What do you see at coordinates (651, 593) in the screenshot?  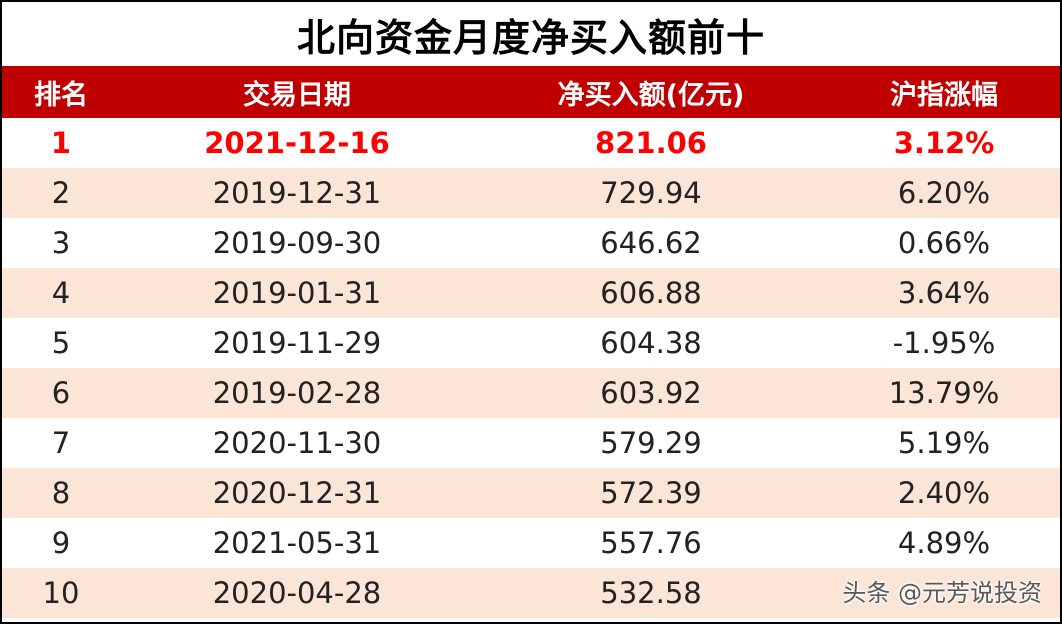 I see `cell-amount: 532.58` at bounding box center [651, 593].